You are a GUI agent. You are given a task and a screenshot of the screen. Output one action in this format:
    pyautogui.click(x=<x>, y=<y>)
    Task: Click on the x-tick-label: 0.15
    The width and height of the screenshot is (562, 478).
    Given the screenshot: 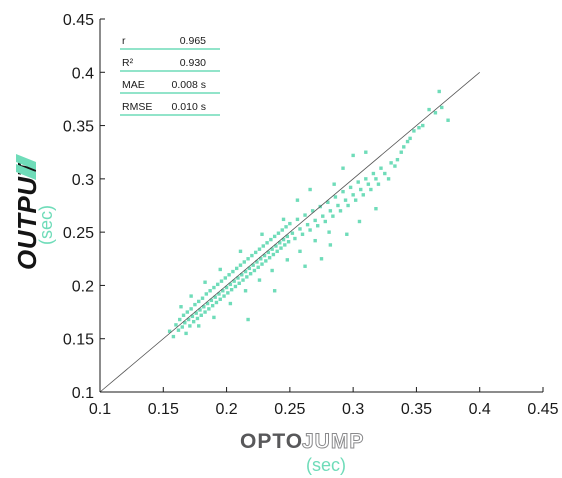 What is the action you would take?
    pyautogui.click(x=163, y=409)
    